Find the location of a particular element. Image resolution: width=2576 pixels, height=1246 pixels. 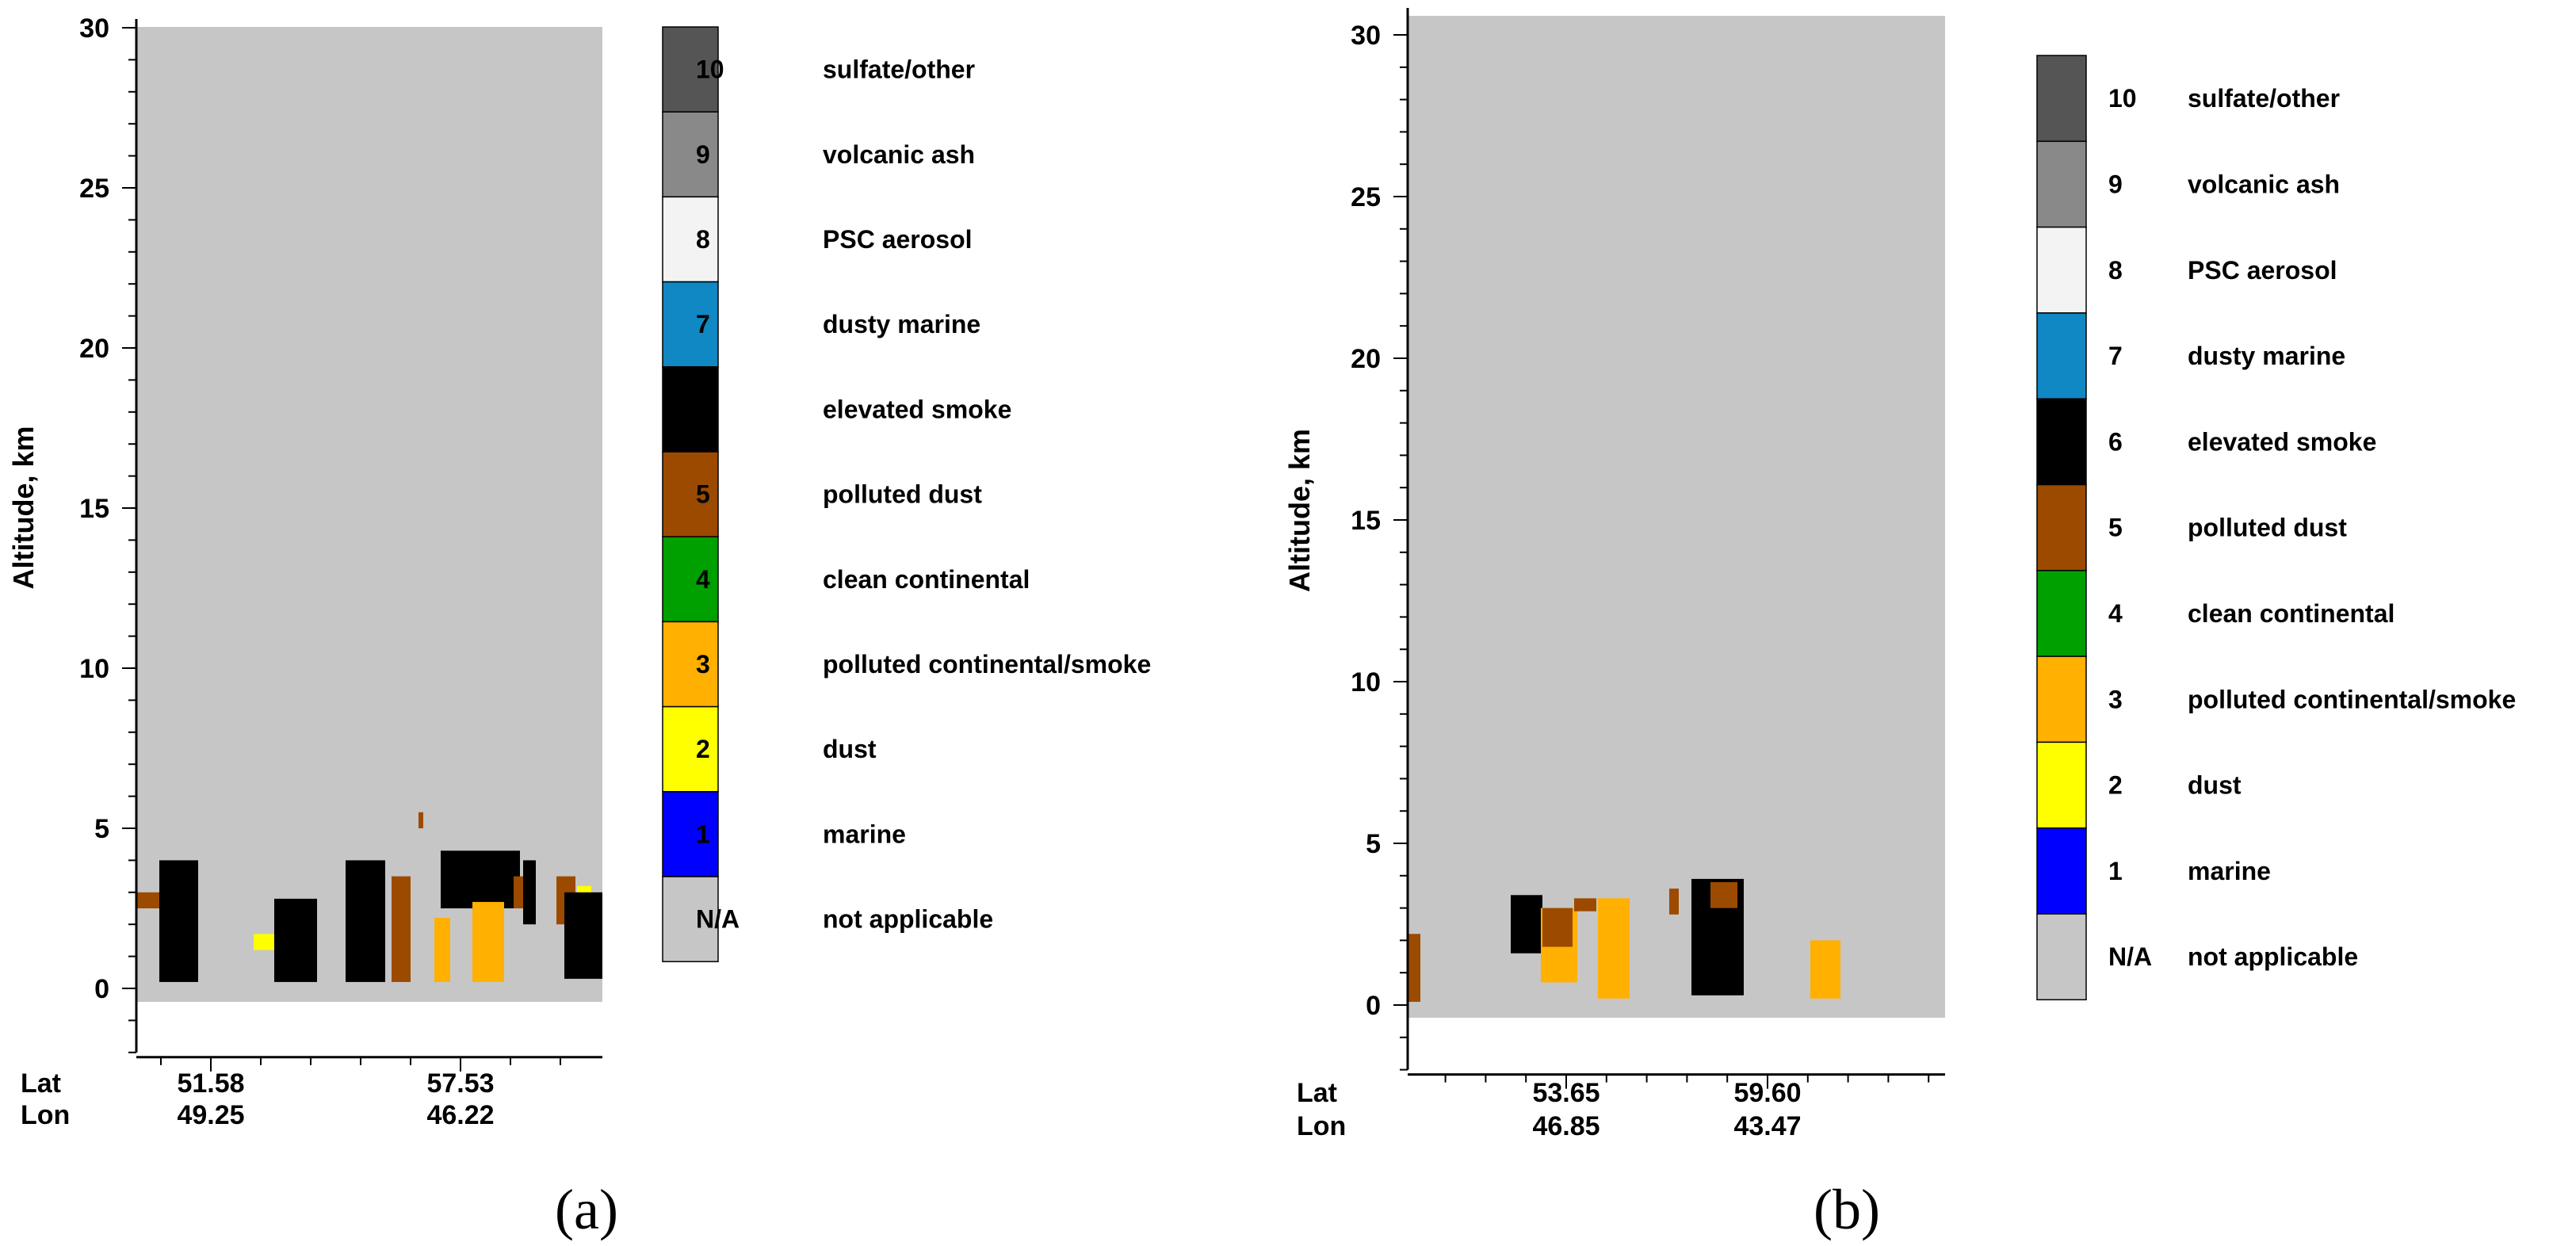

lon-tick-label: 46.22 is located at coordinates (460, 1115).